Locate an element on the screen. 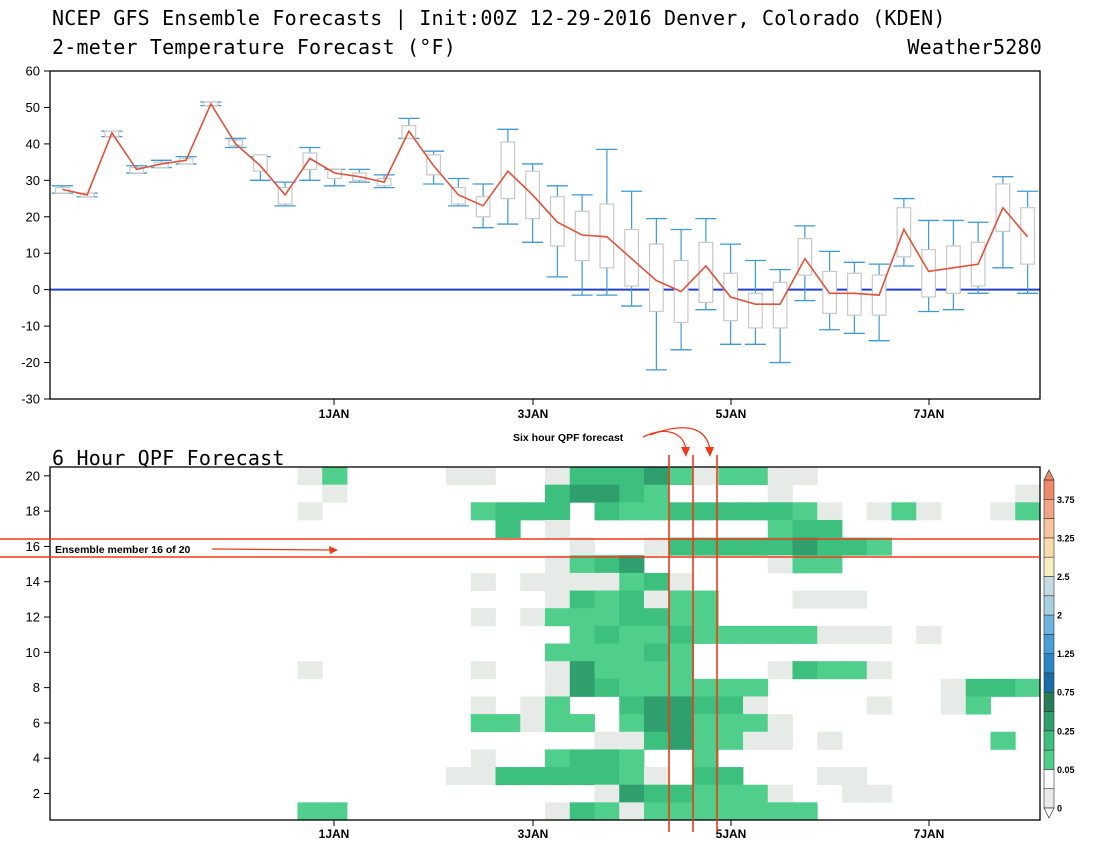 This screenshot has width=1100, height=850. colorbar-label: 3.25 is located at coordinates (1066, 538).